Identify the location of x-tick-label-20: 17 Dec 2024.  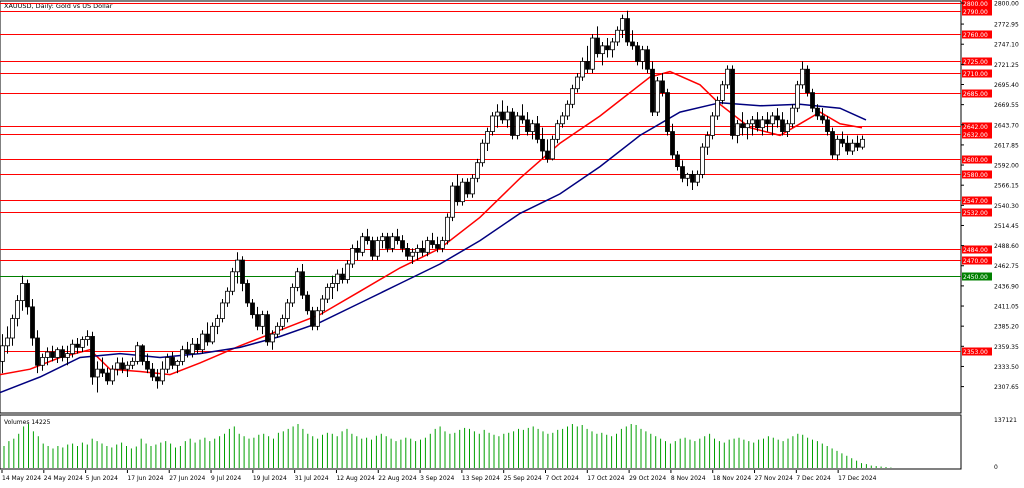
(857, 478).